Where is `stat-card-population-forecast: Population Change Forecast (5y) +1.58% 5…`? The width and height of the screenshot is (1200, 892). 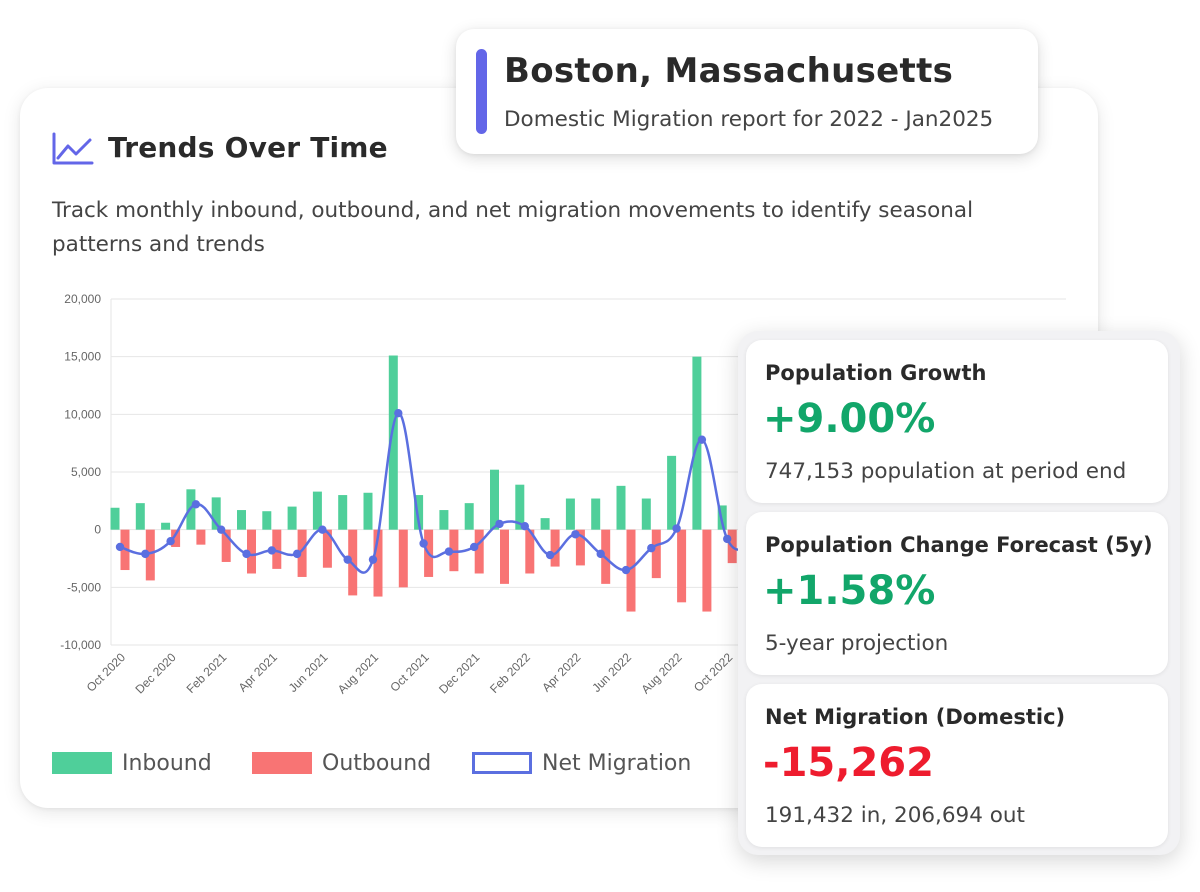
stat-card-population-forecast: Population Change Forecast (5y) +1.58% 5… is located at coordinates (957, 593).